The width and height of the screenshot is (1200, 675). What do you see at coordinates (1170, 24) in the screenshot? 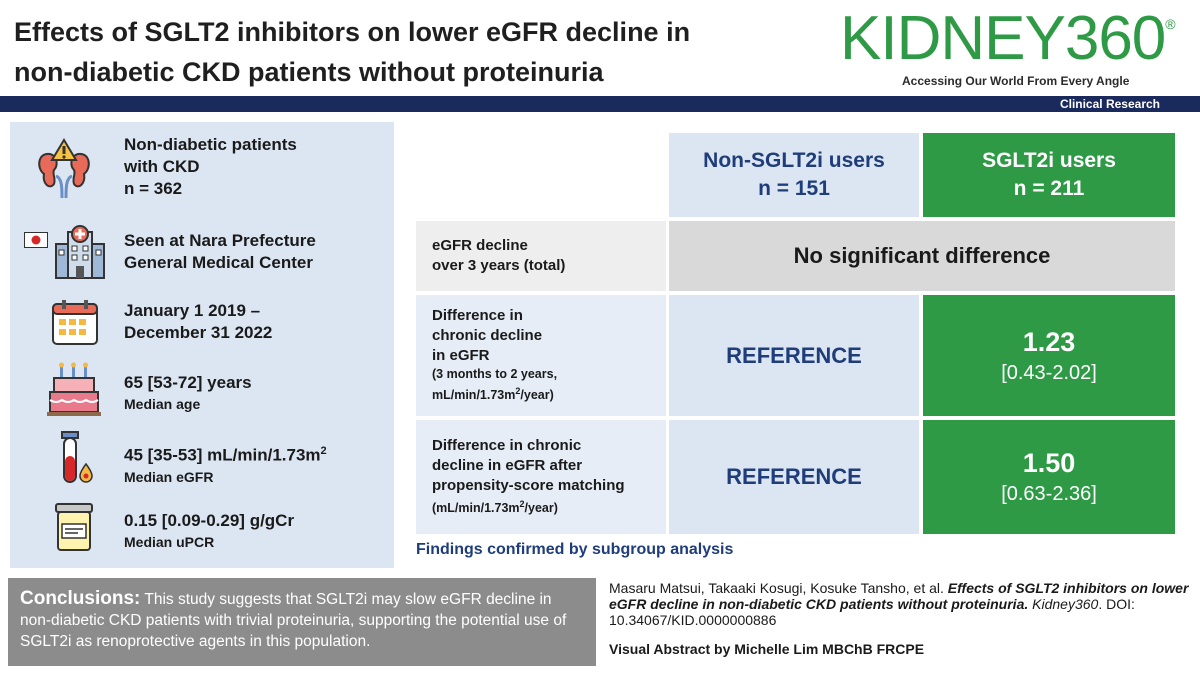
I see `registered-mark: ®` at bounding box center [1170, 24].